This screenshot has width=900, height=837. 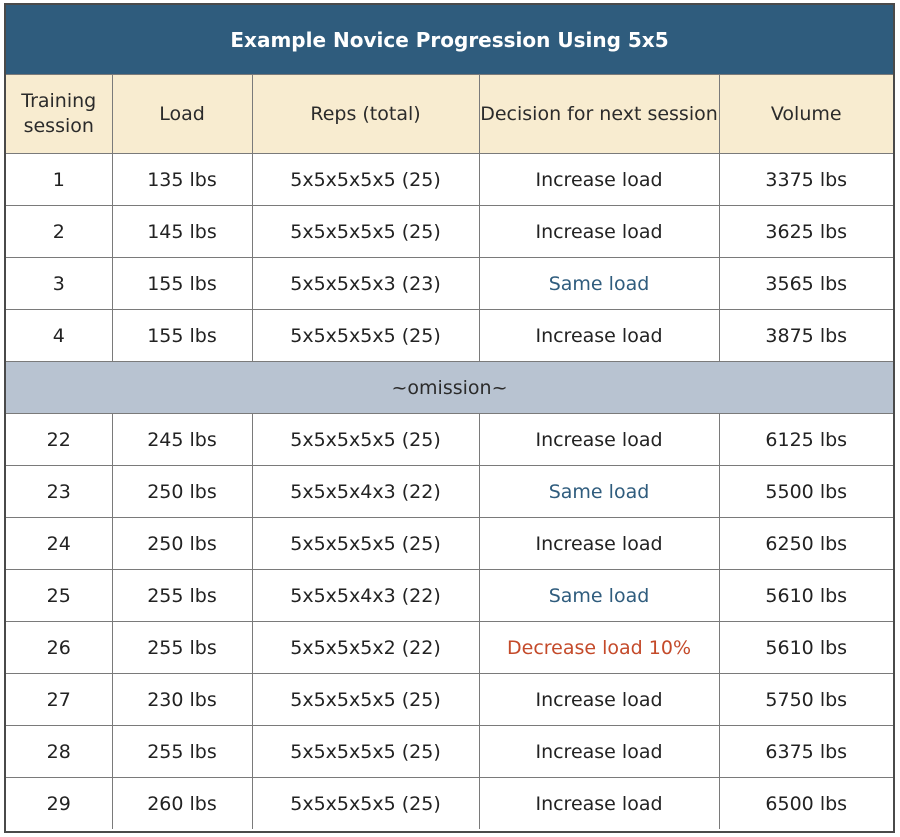 What do you see at coordinates (805, 179) in the screenshot?
I see `volume-cell: 3375 lbs` at bounding box center [805, 179].